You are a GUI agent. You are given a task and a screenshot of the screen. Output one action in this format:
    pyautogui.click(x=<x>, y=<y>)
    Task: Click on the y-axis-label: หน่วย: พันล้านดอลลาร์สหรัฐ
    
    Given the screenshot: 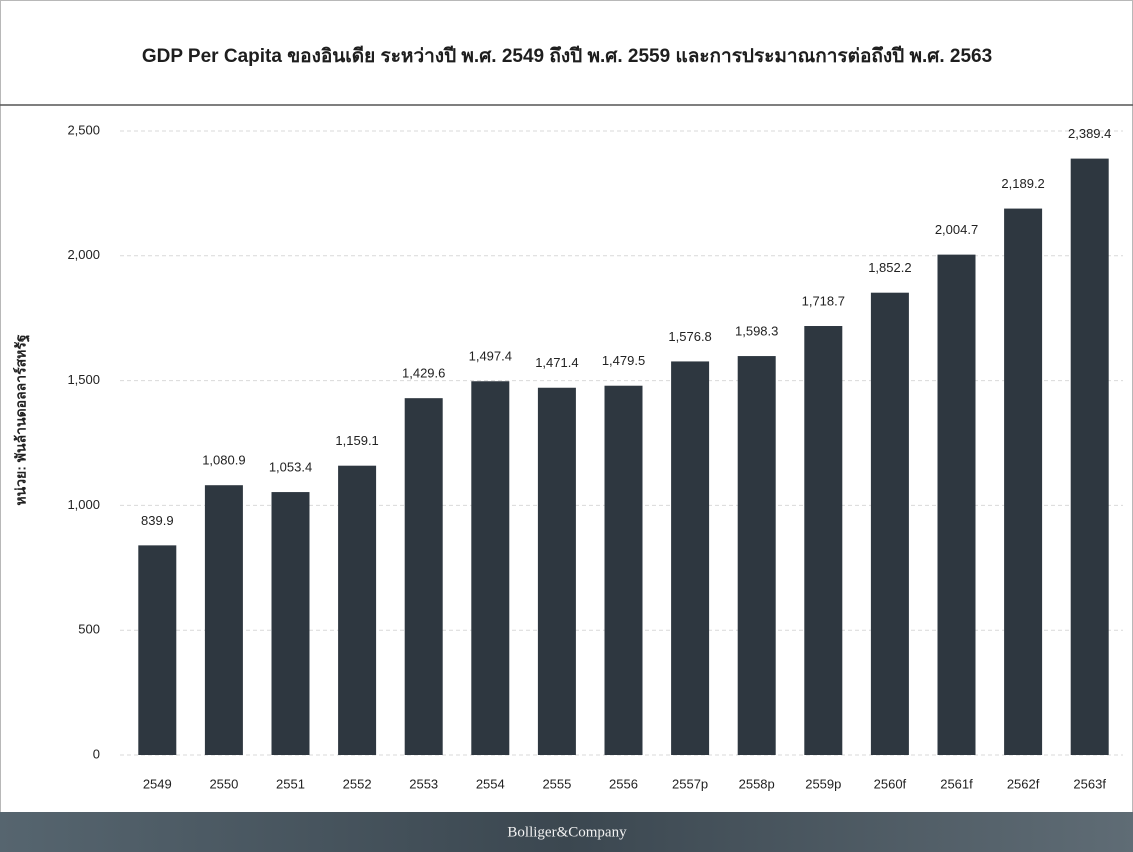 What is the action you would take?
    pyautogui.click(x=22, y=420)
    